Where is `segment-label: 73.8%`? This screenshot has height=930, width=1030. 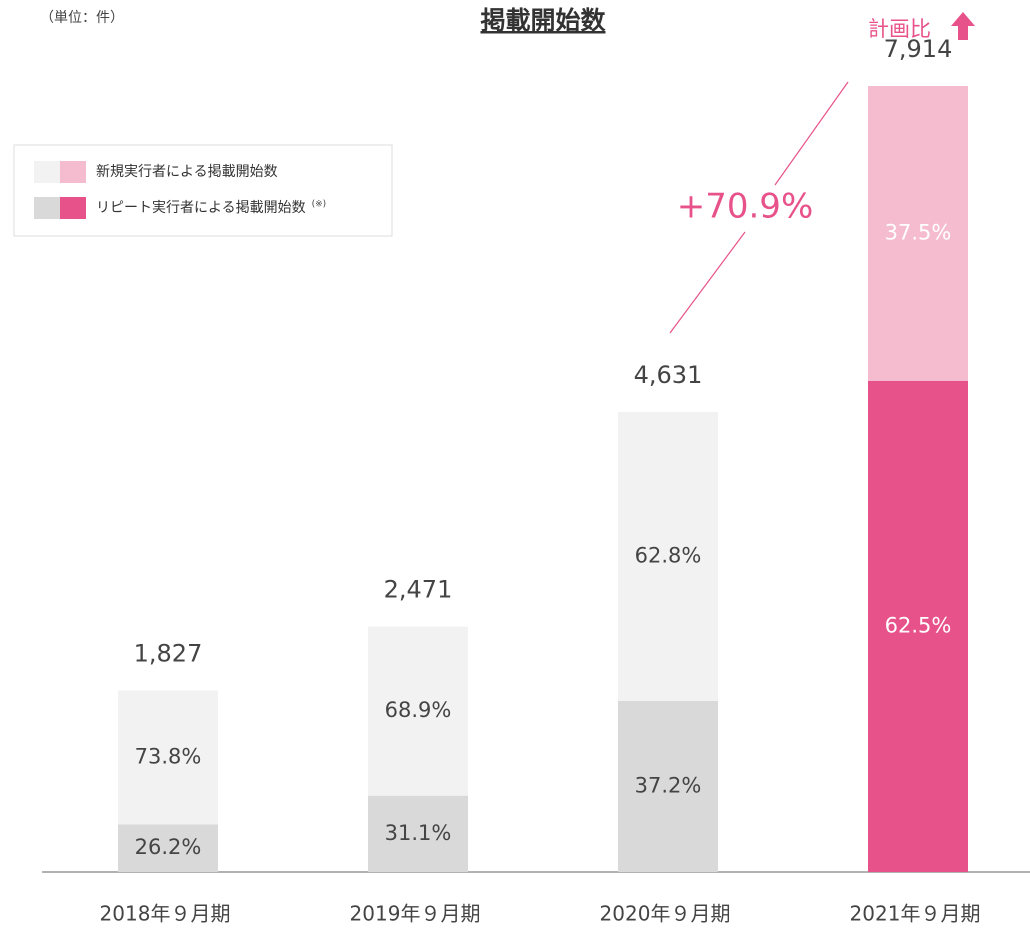
segment-label: 73.8% is located at coordinates (168, 757).